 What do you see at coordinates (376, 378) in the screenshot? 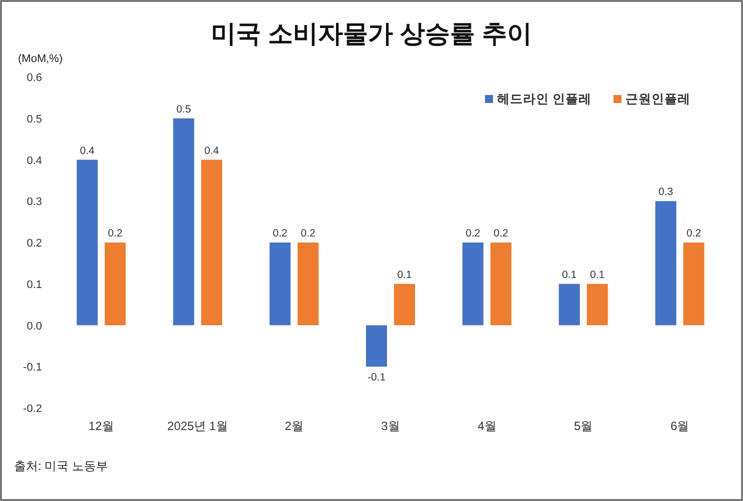
I see `data-label: -0.1` at bounding box center [376, 378].